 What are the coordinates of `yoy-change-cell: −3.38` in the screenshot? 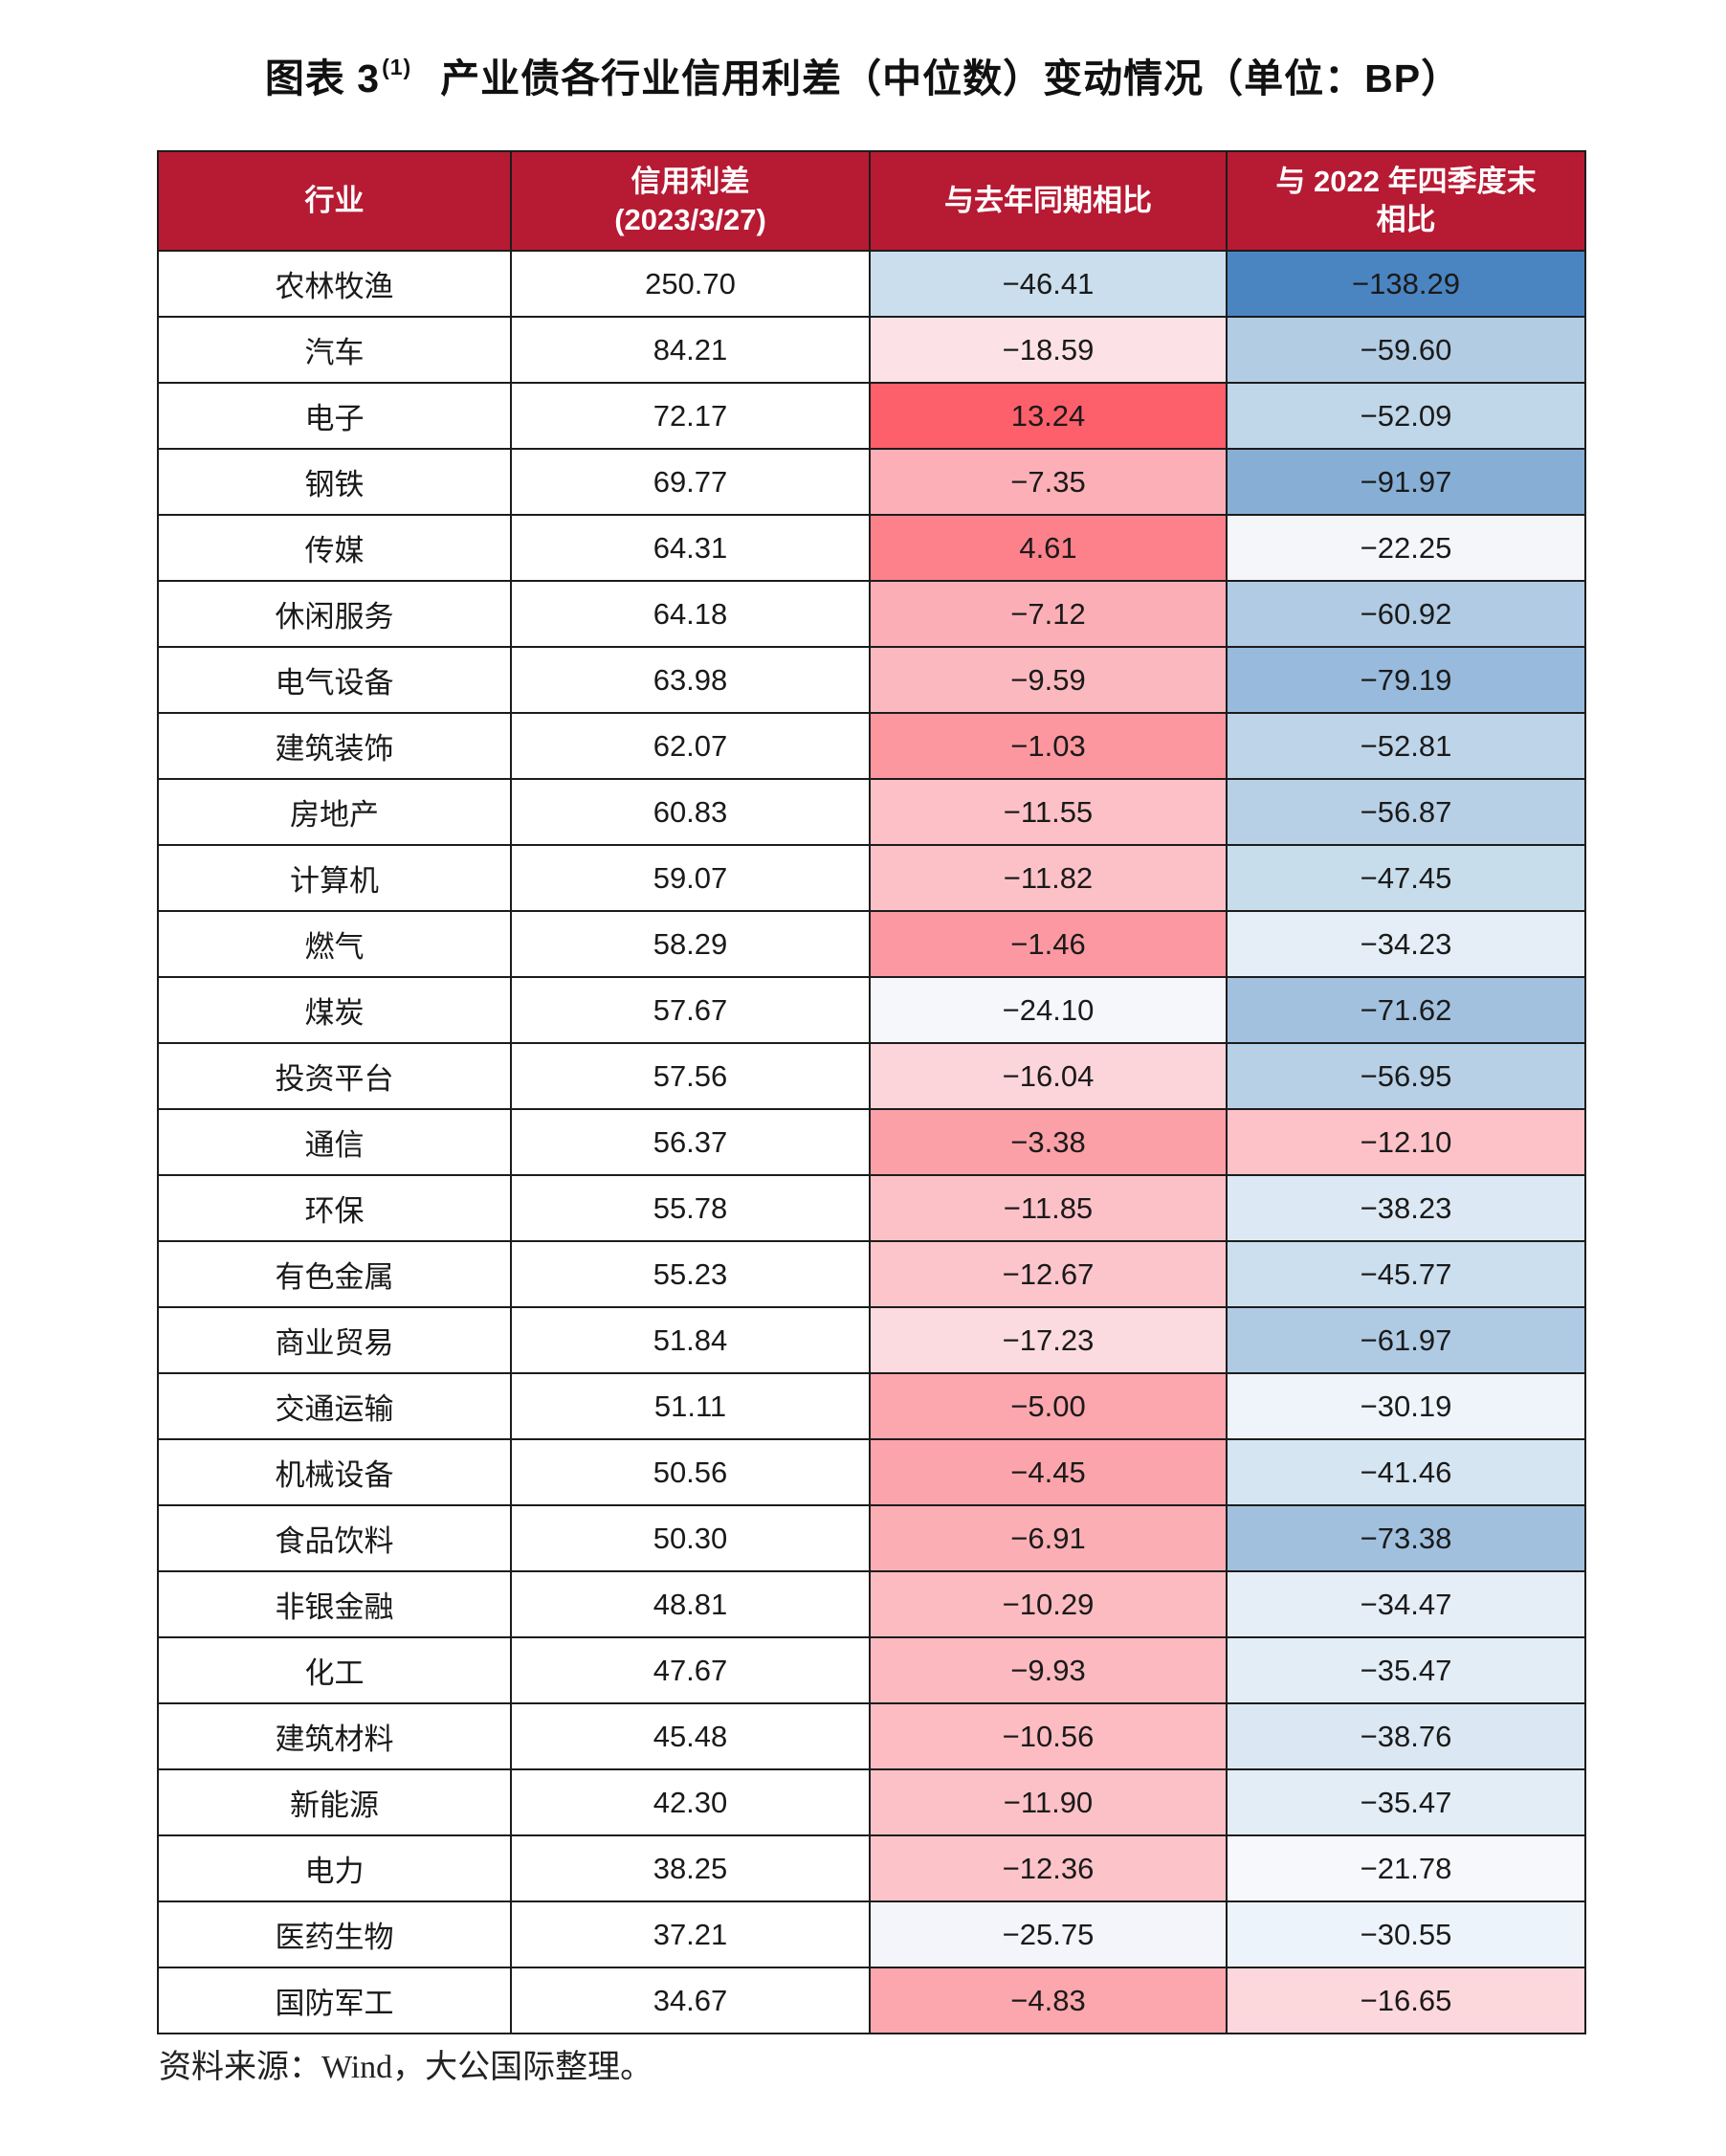 It's located at (1048, 1142).